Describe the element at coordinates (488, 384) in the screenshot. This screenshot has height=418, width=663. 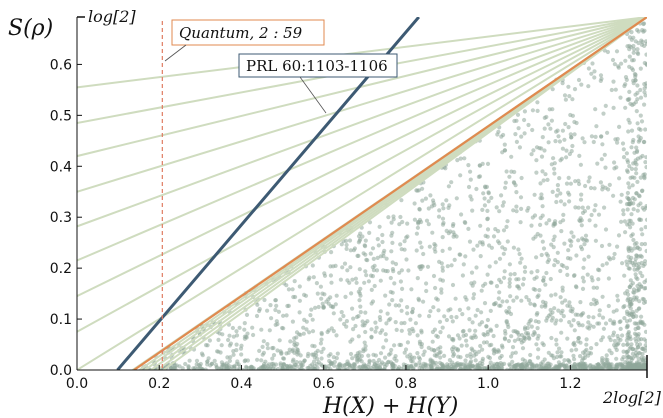
I see `x-tick-label: 1.0` at that location.